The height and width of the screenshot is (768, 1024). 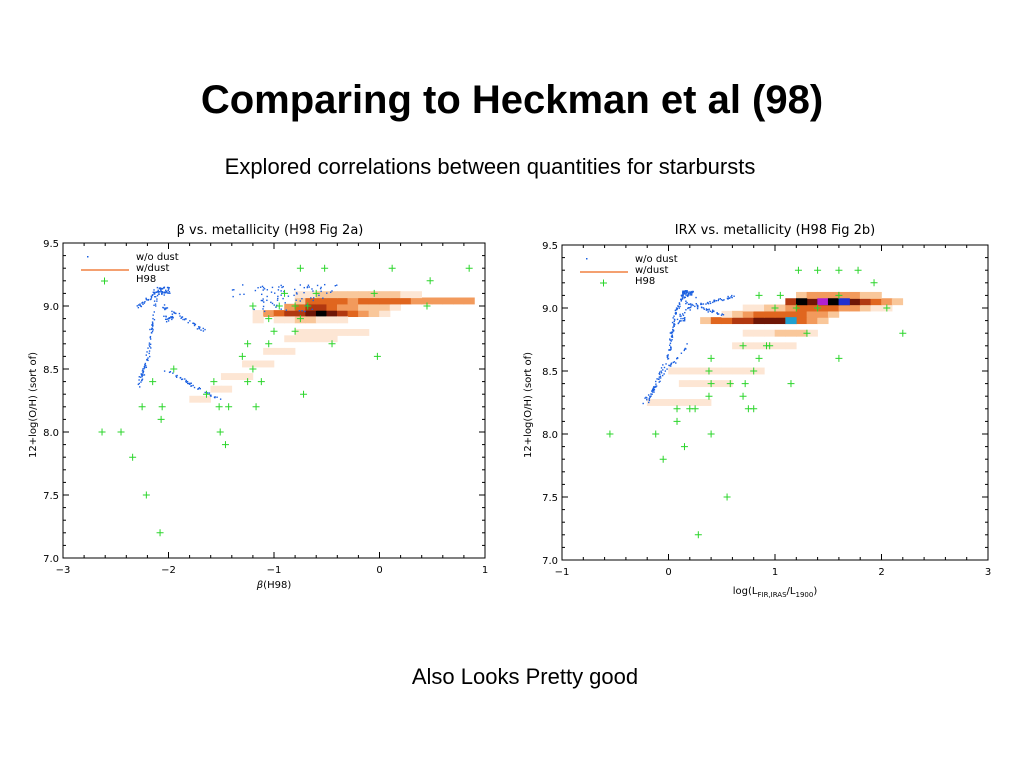 What do you see at coordinates (274, 585) in the screenshot?
I see `x-axis-label: β(H98)` at bounding box center [274, 585].